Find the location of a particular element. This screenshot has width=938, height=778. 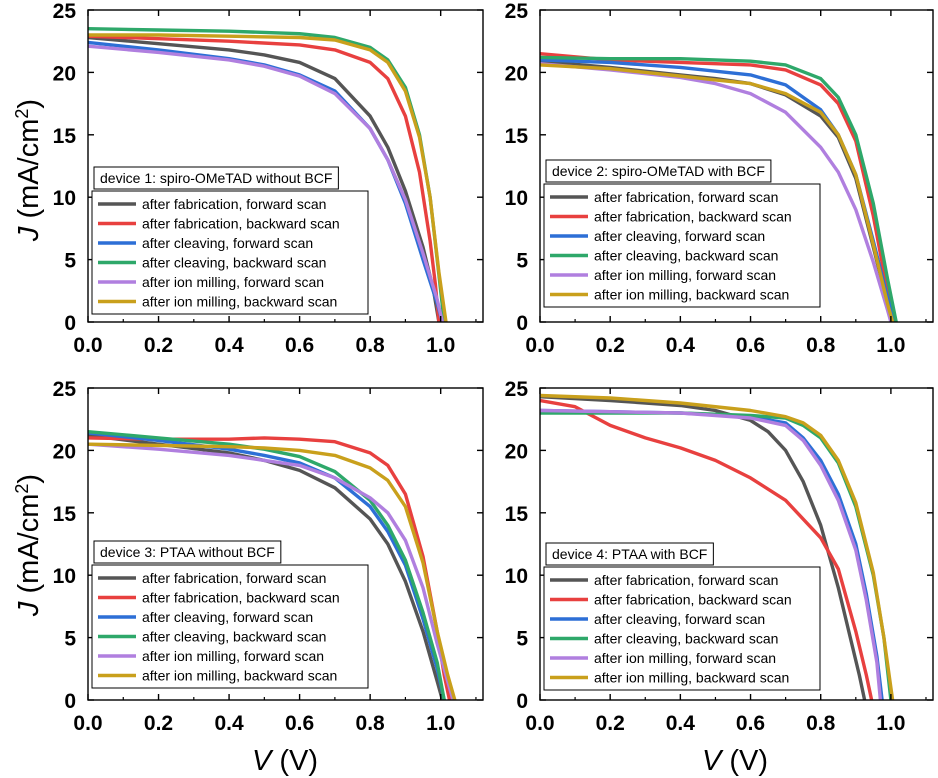

y-tick-label: 15 is located at coordinates (65, 514).